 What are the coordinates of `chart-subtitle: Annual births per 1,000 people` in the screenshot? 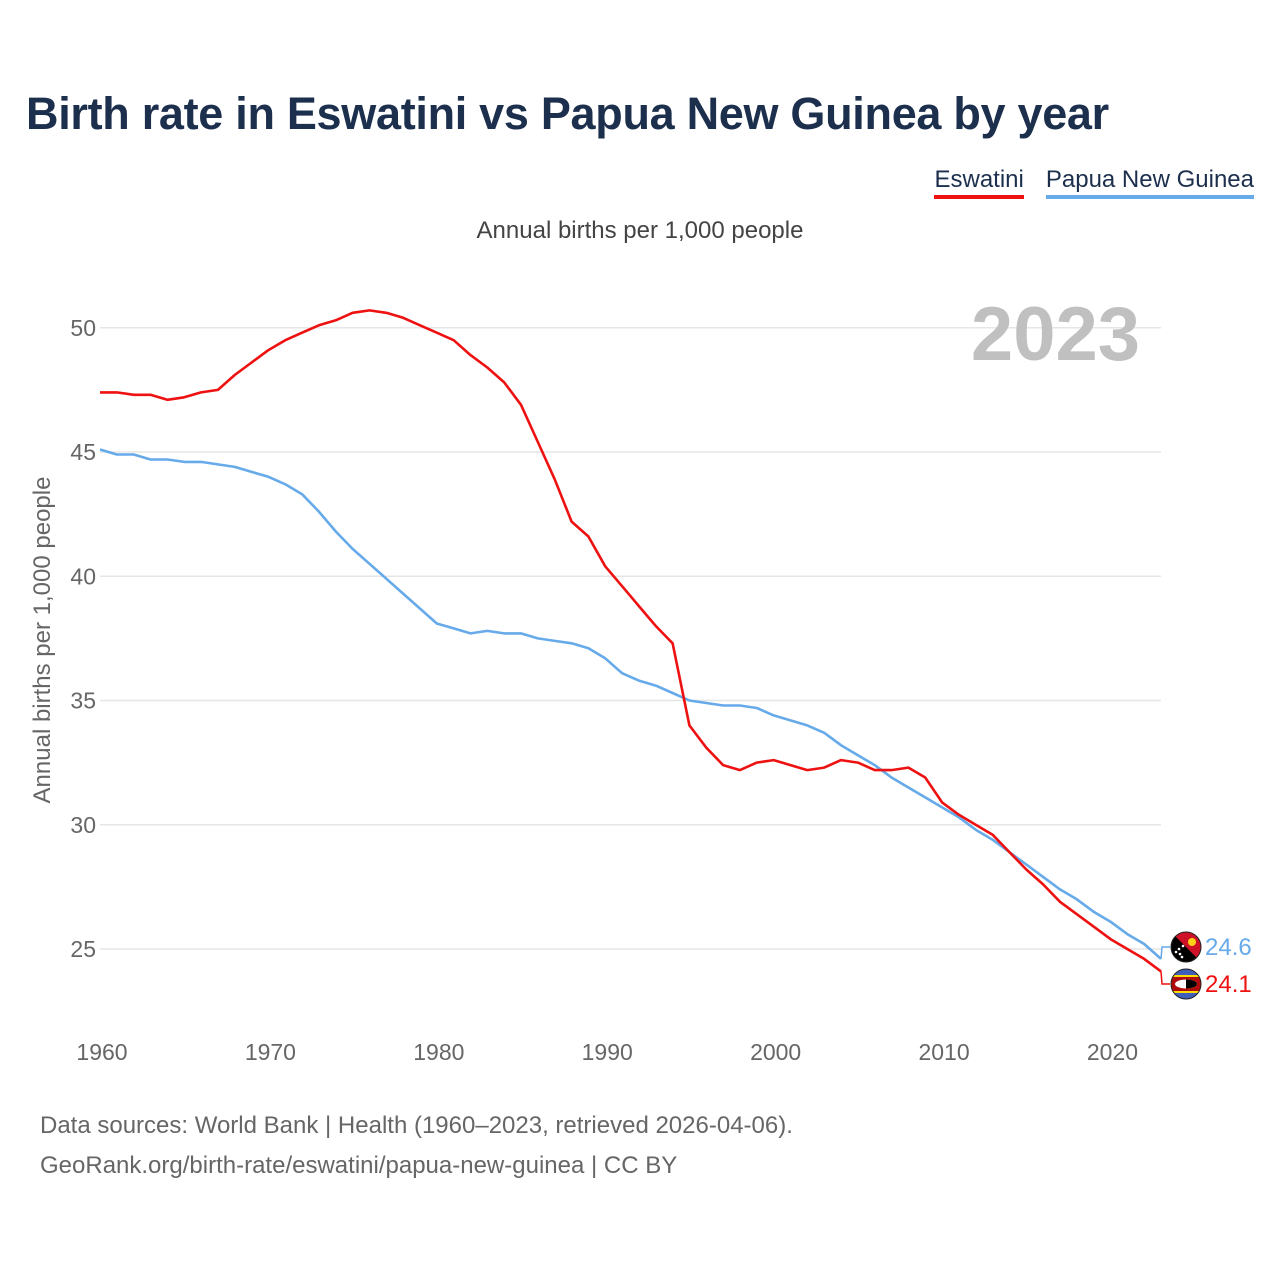 It's located at (640, 230).